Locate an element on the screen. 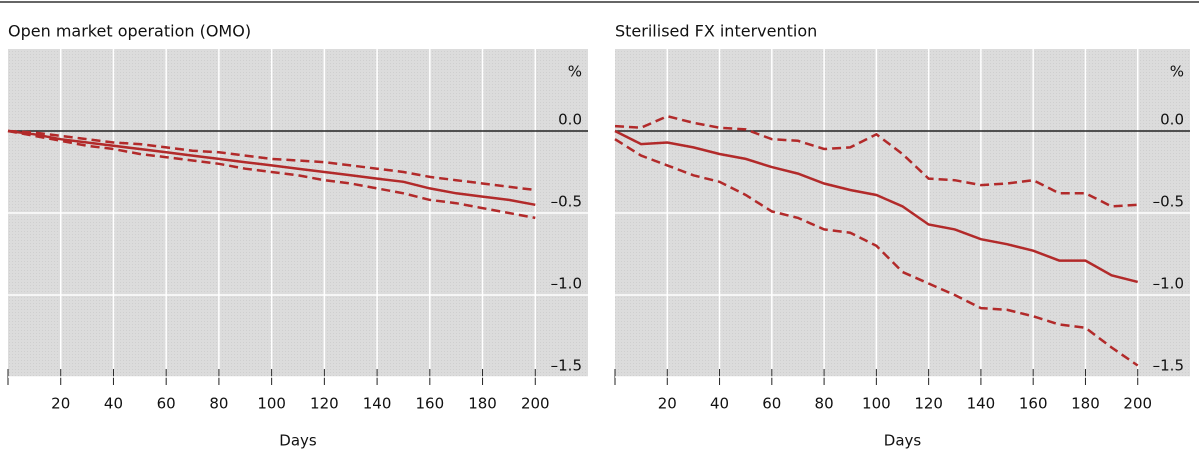 Image resolution: width=1199 pixels, height=456 pixels. chart-title: Sterilised FX intervention is located at coordinates (716, 31).